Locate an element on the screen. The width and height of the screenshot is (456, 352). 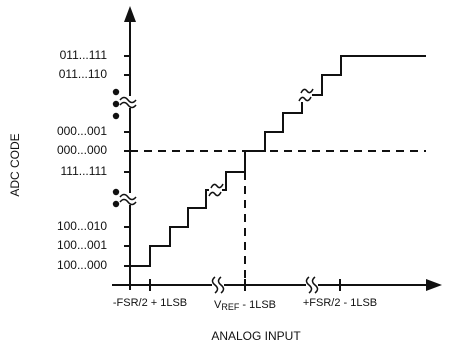
y-ticks is located at coordinates (127, 161).